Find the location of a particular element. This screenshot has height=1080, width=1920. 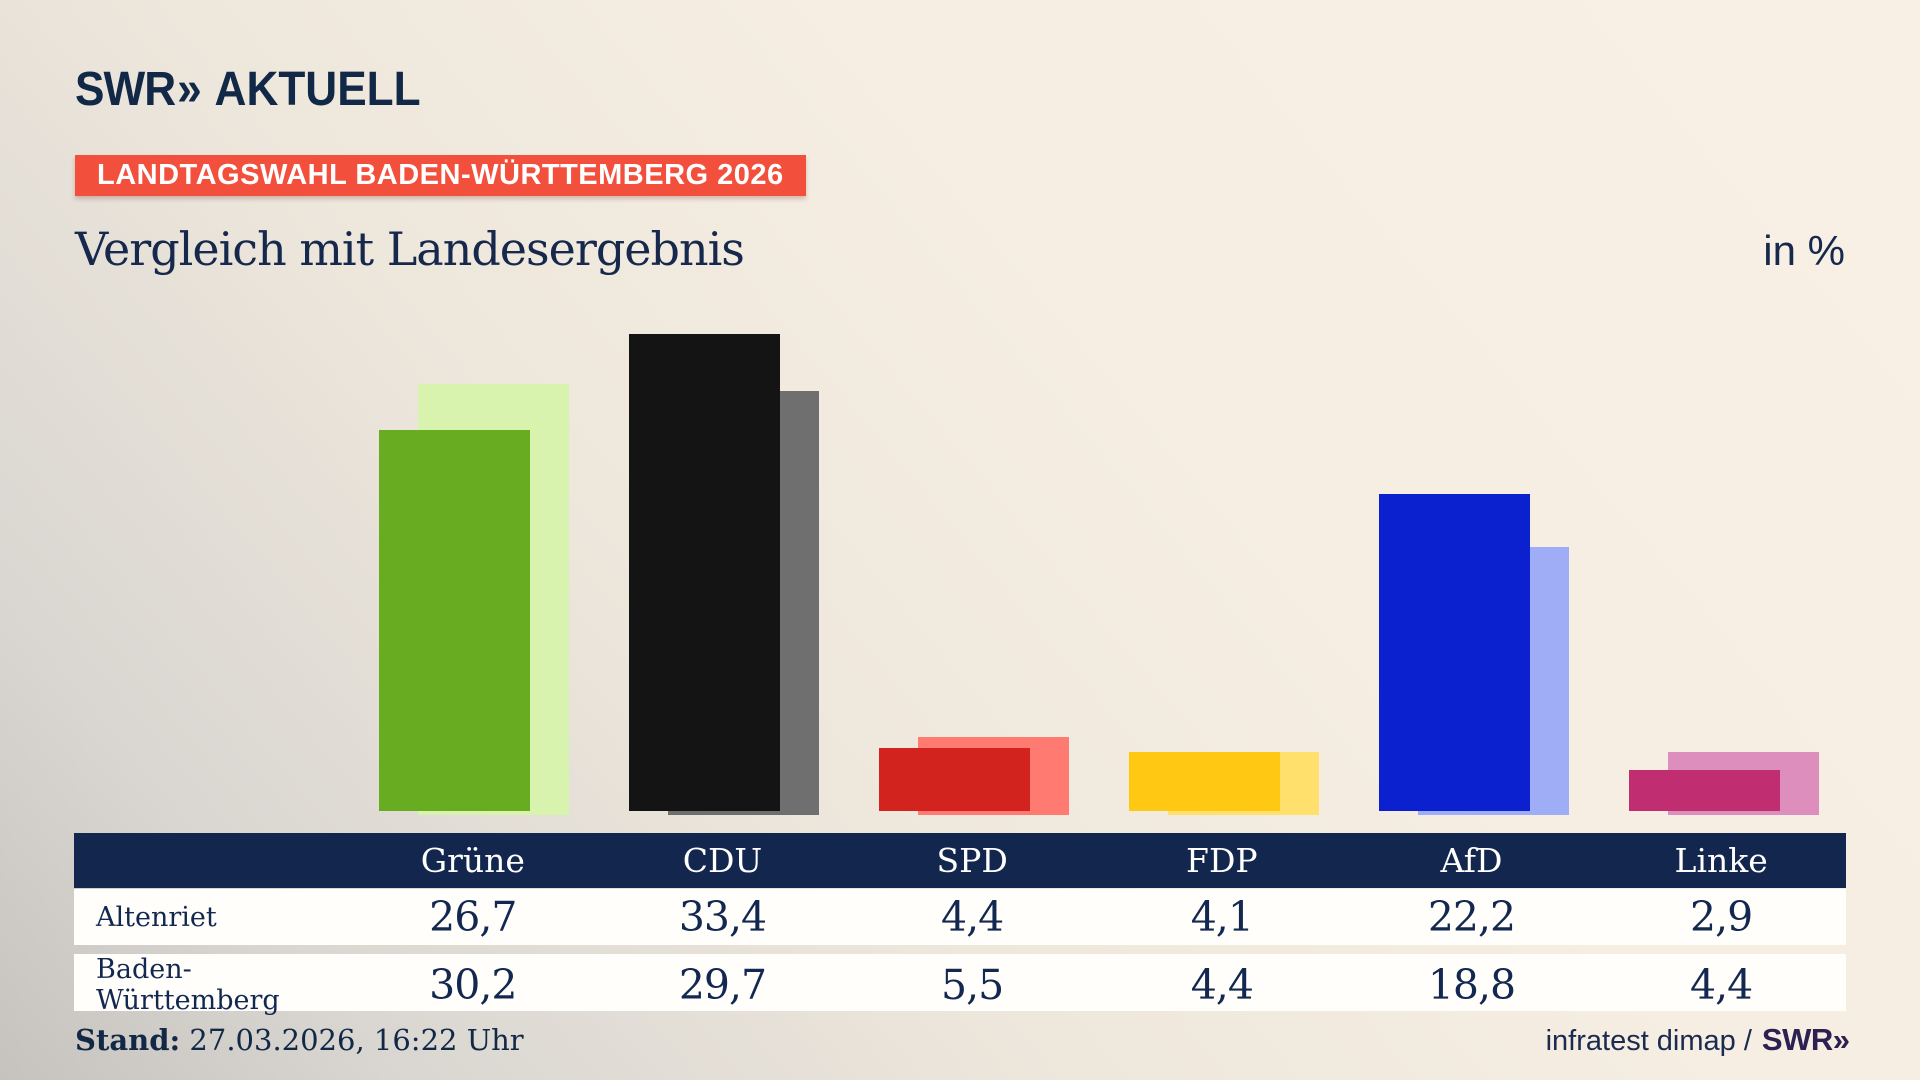

stand-value: 27.03.2026, 16:22 Uhr is located at coordinates (352, 1040).